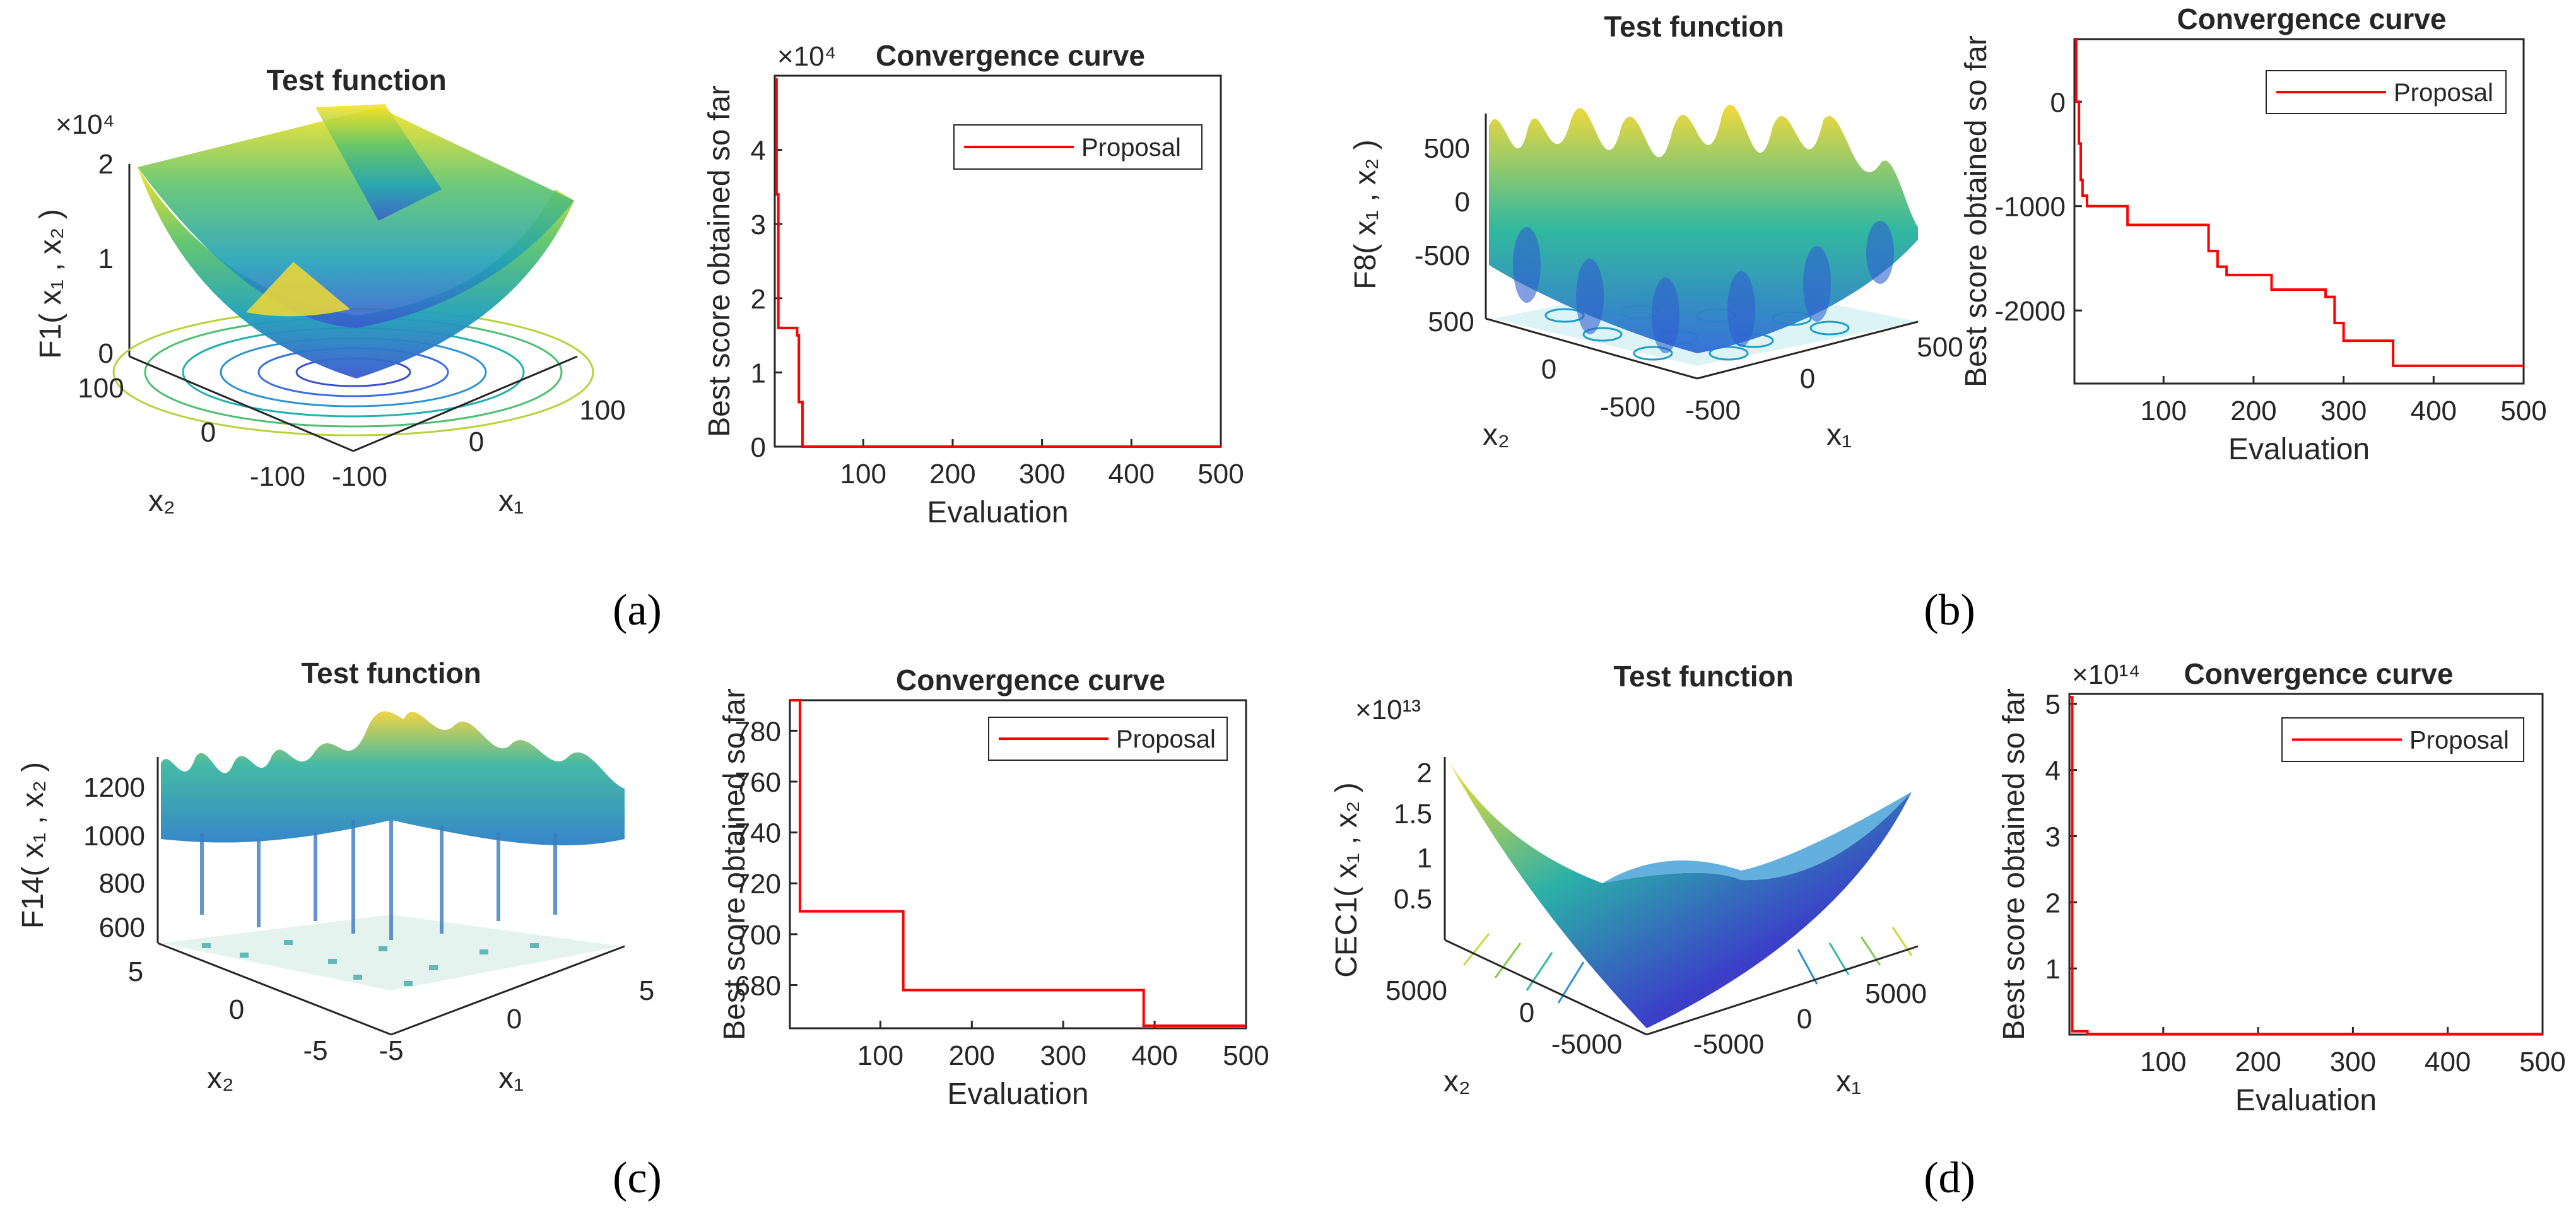 The image size is (2576, 1215). What do you see at coordinates (1680, 894) in the screenshot?
I see `surface-d-bowl` at bounding box center [1680, 894].